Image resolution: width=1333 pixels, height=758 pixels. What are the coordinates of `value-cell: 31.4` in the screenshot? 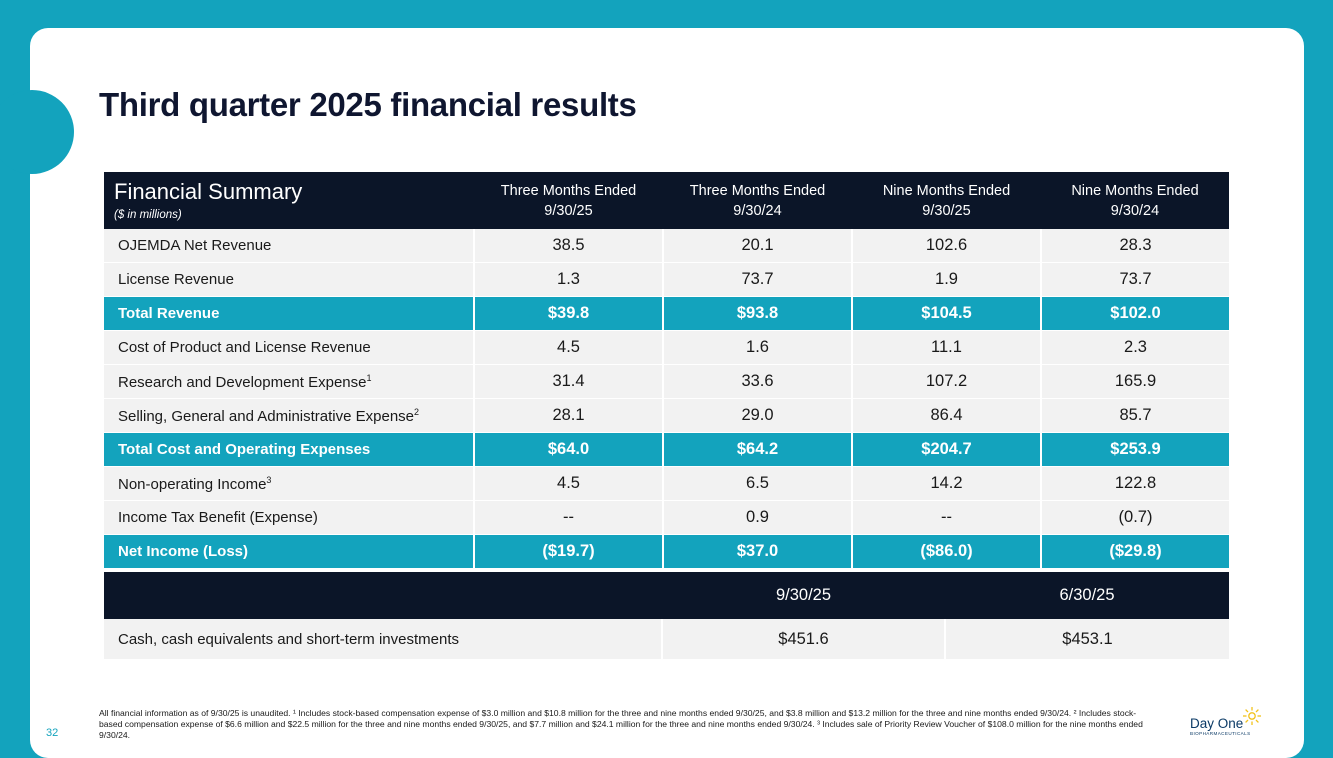 It's located at (568, 381).